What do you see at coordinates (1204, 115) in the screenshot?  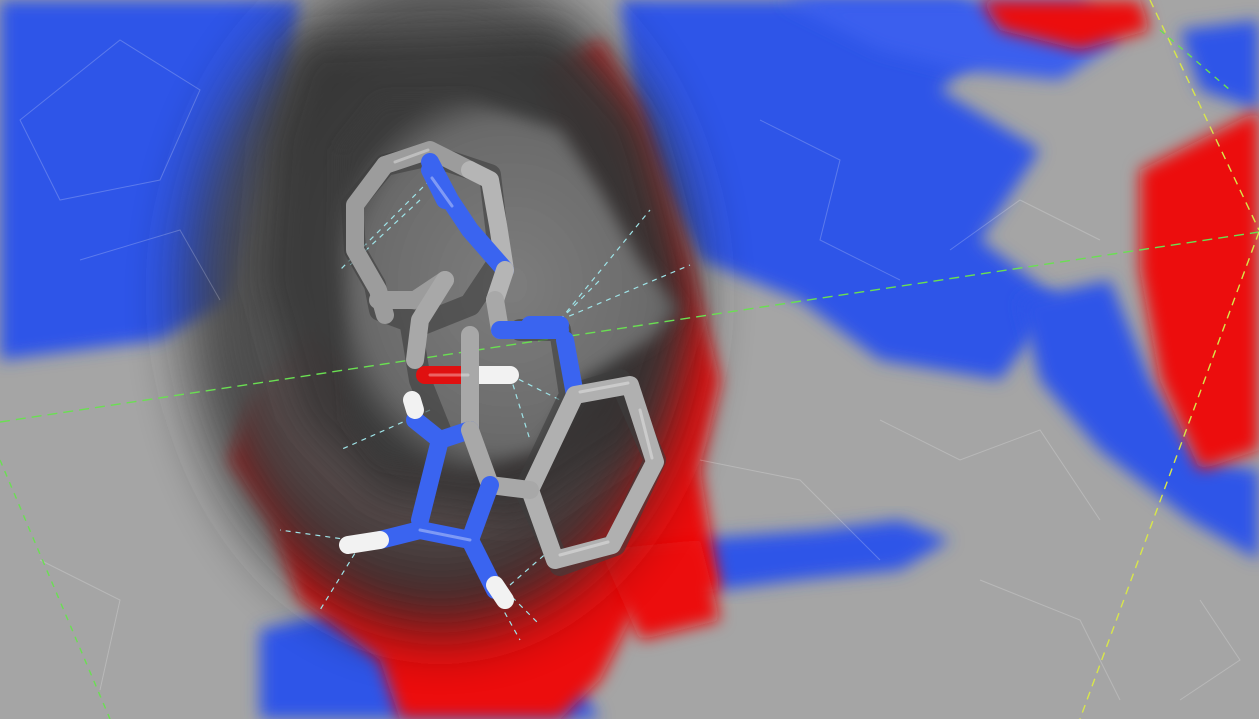 I see `axis-y-line-upper` at bounding box center [1204, 115].